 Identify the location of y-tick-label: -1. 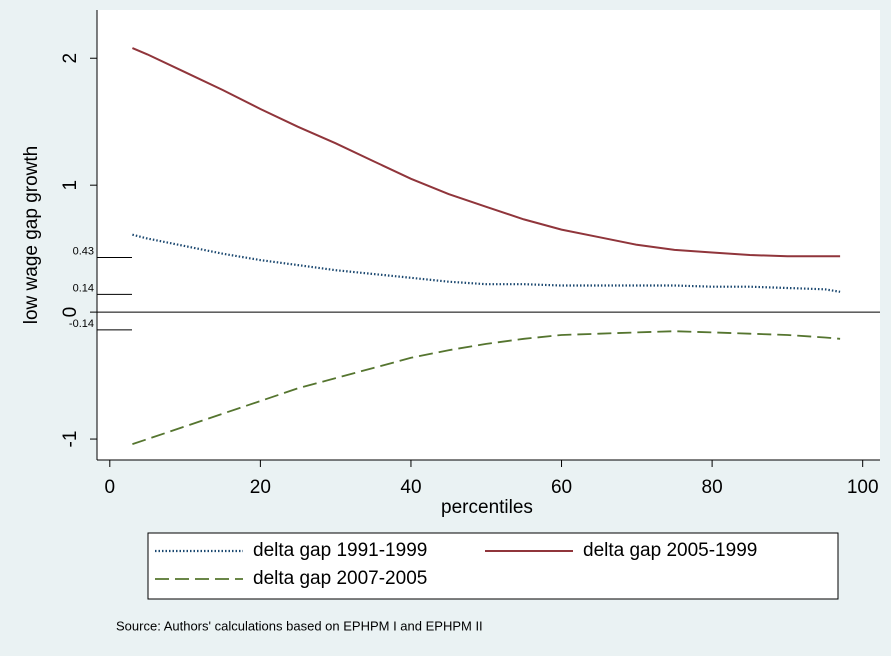
(70, 439).